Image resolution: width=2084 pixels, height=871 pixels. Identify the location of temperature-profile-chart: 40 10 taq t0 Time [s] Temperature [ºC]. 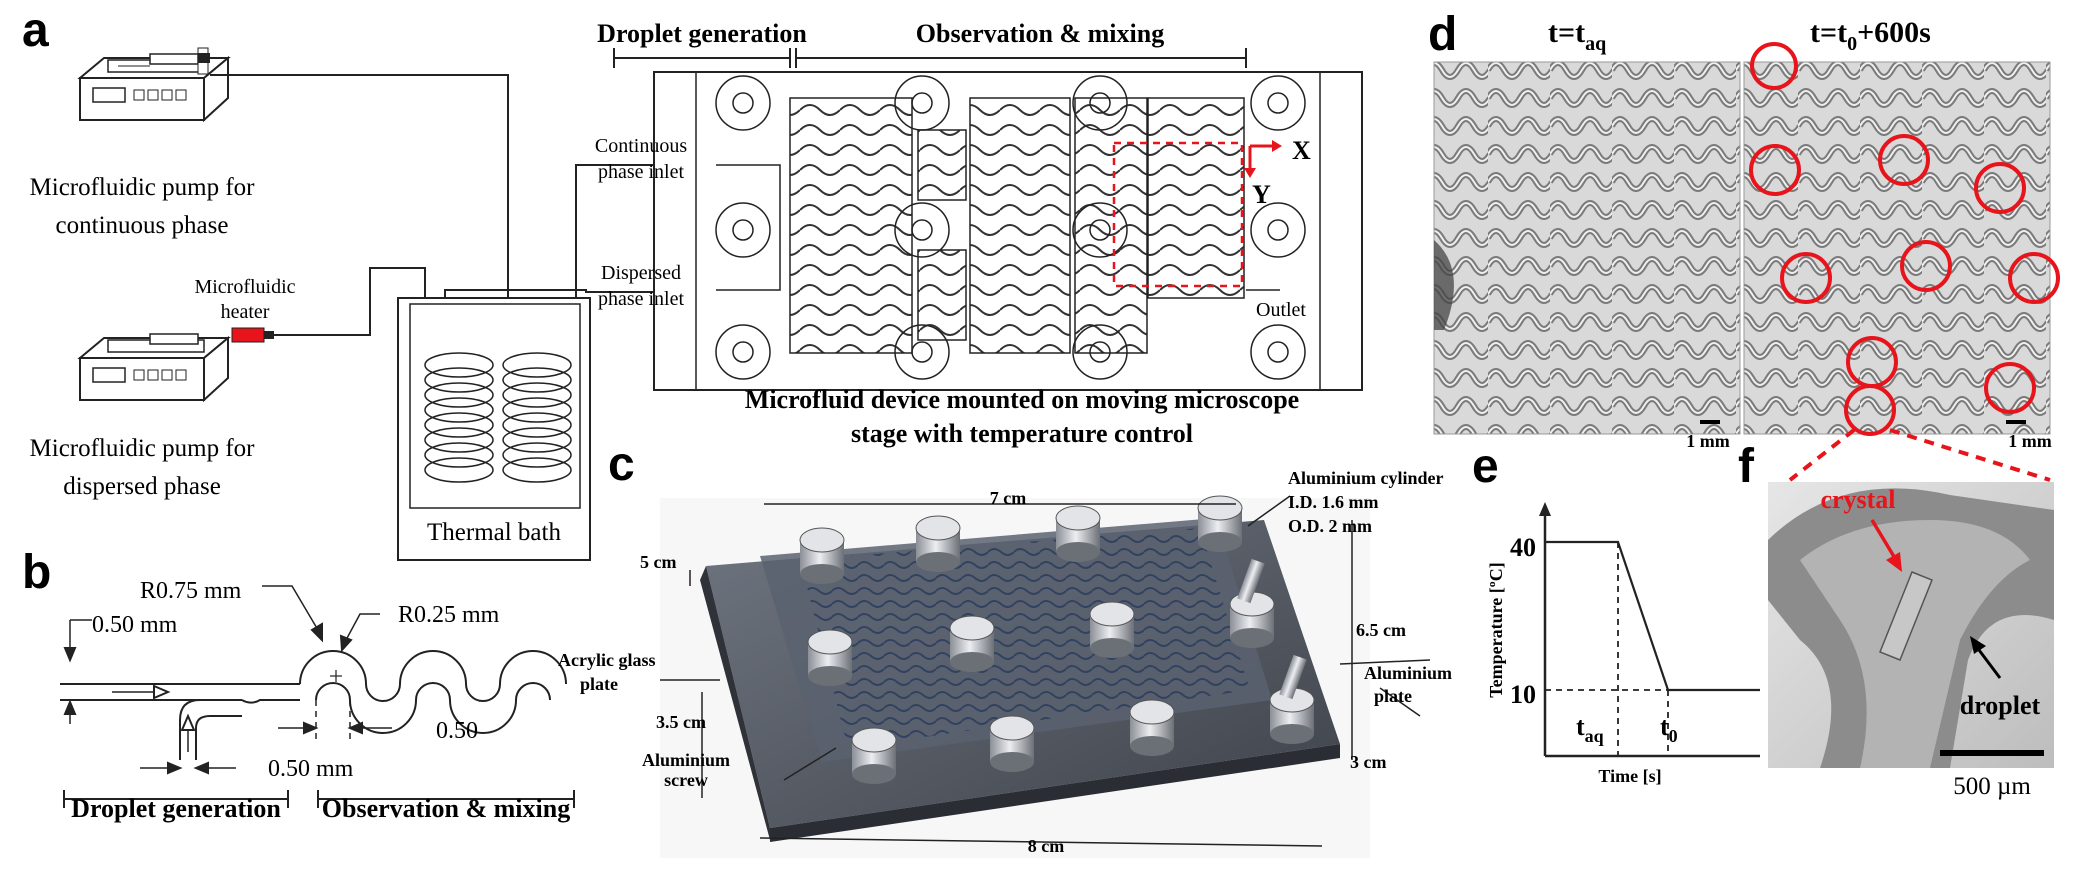
(1623, 644).